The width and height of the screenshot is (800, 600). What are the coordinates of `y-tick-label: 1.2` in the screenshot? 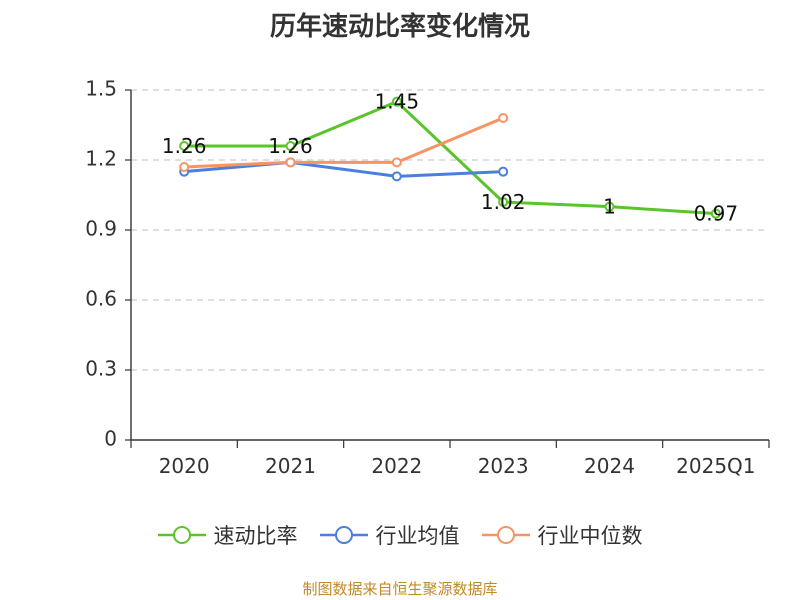 It's located at (101, 159).